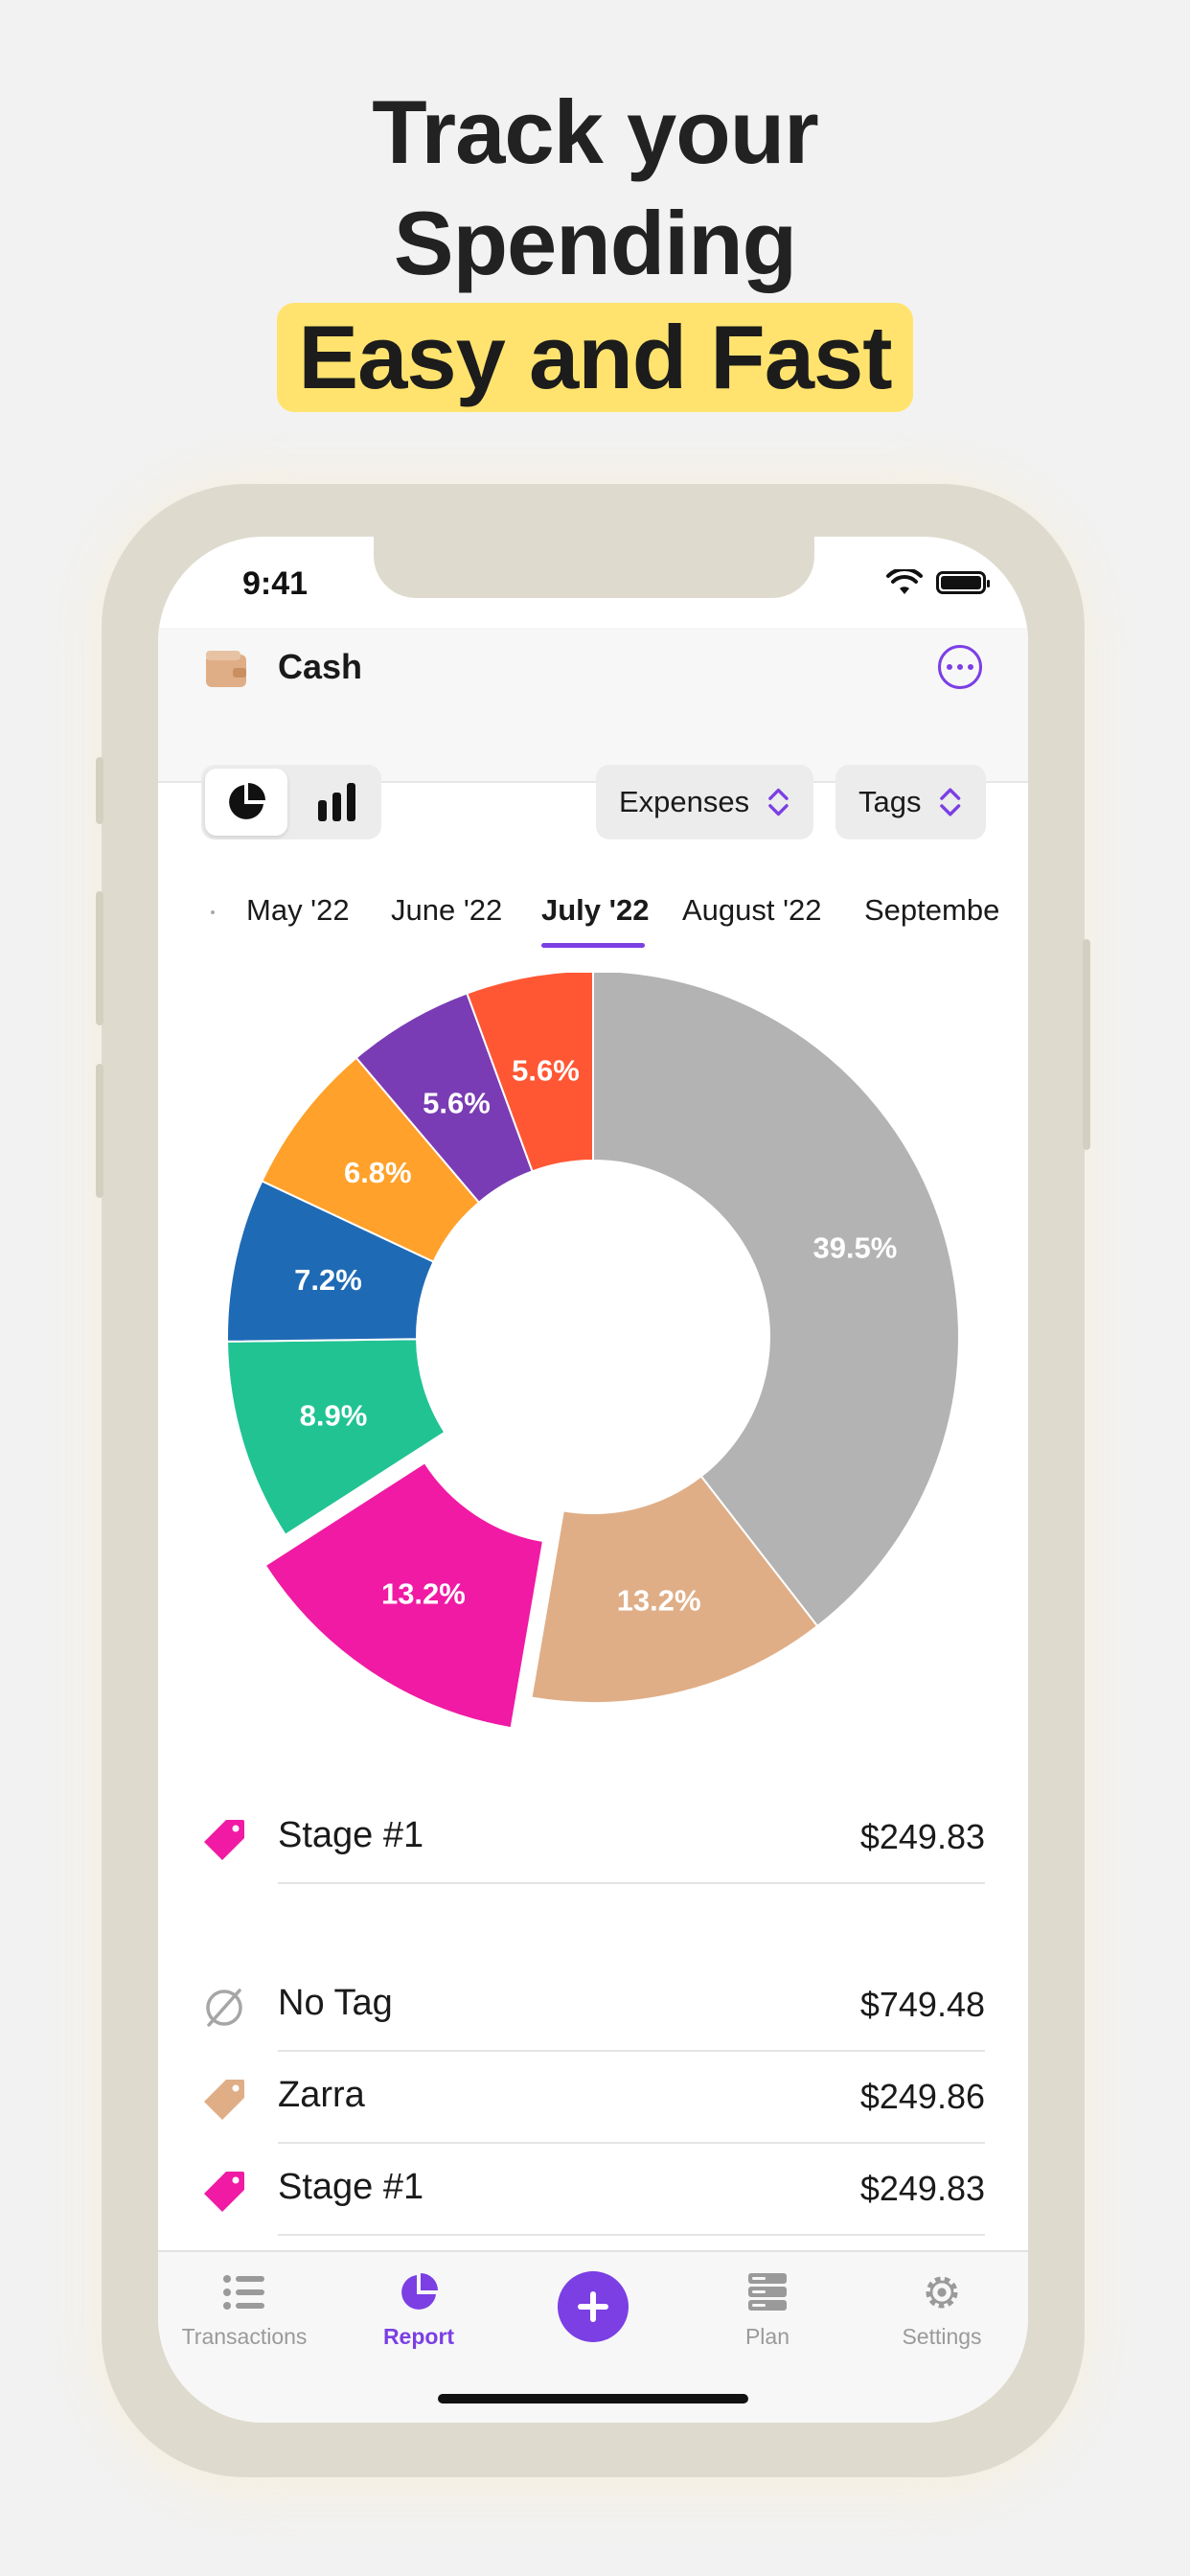 The height and width of the screenshot is (2576, 1190). What do you see at coordinates (594, 567) in the screenshot?
I see `notch` at bounding box center [594, 567].